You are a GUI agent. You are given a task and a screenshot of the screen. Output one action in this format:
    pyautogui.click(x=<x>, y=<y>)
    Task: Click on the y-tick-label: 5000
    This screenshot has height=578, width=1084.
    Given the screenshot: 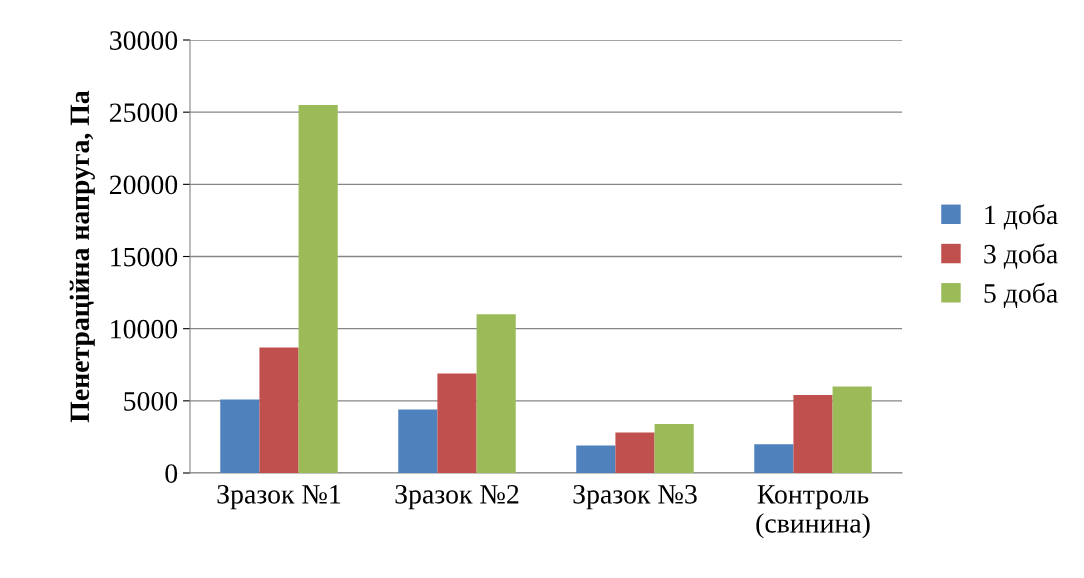 What is the action you would take?
    pyautogui.click(x=151, y=401)
    